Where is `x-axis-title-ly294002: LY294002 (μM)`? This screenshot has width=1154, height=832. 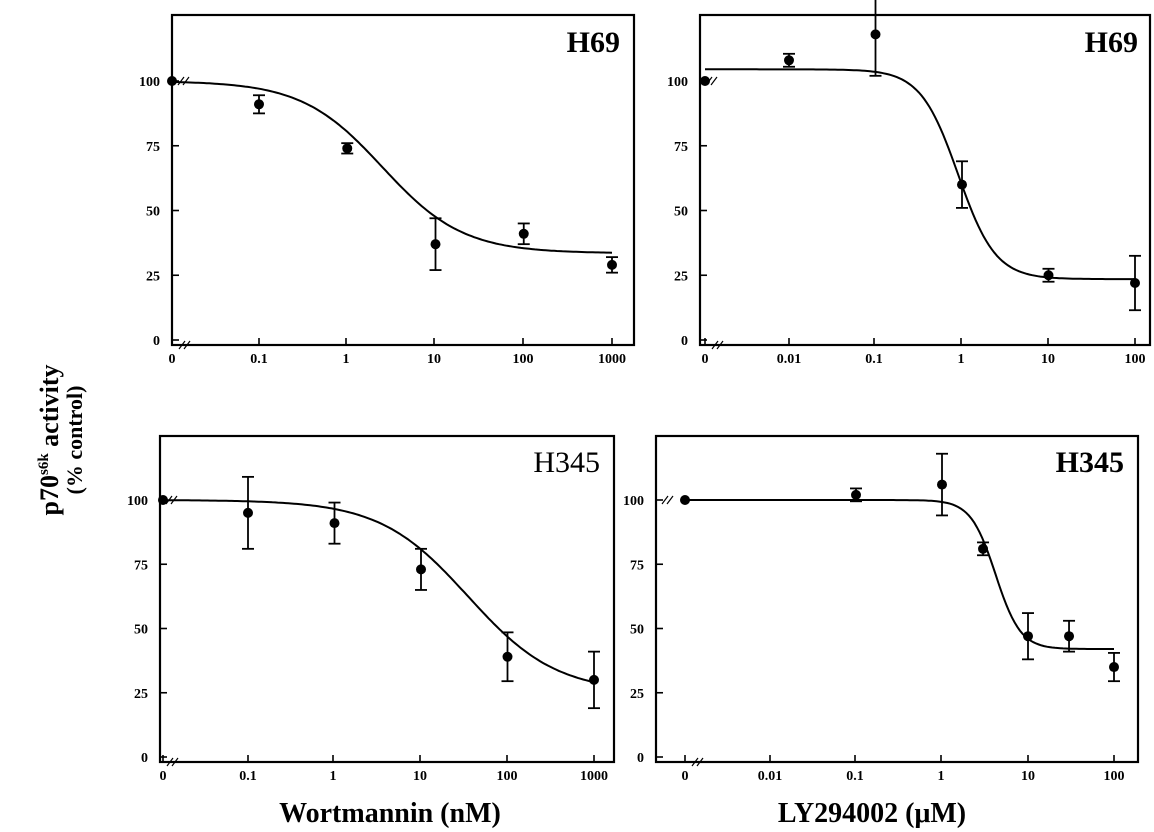
x-axis-title-ly294002: LY294002 (μM) is located at coordinates (872, 813).